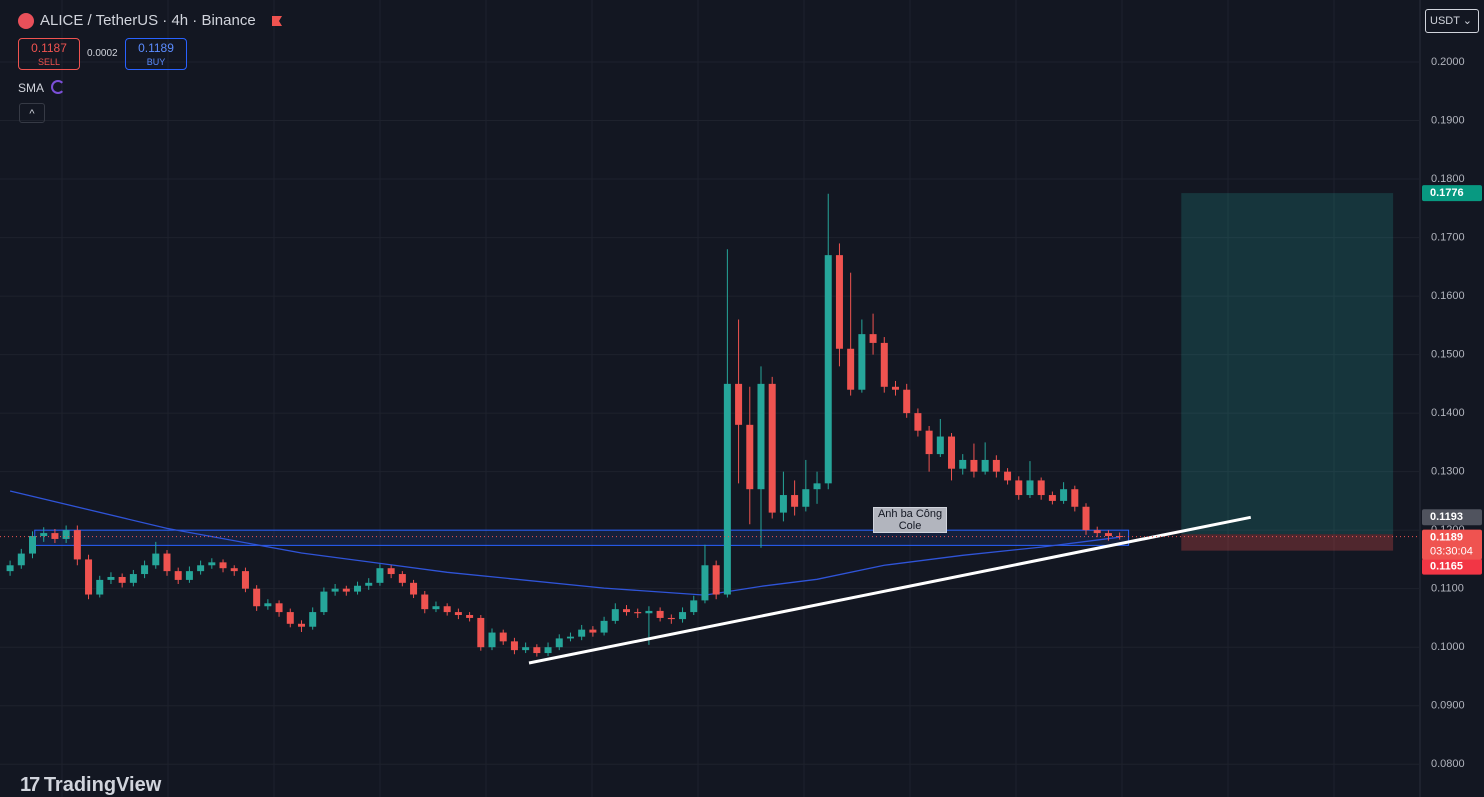 The width and height of the screenshot is (1484, 797). What do you see at coordinates (277, 21) in the screenshot?
I see `flag` at bounding box center [277, 21].